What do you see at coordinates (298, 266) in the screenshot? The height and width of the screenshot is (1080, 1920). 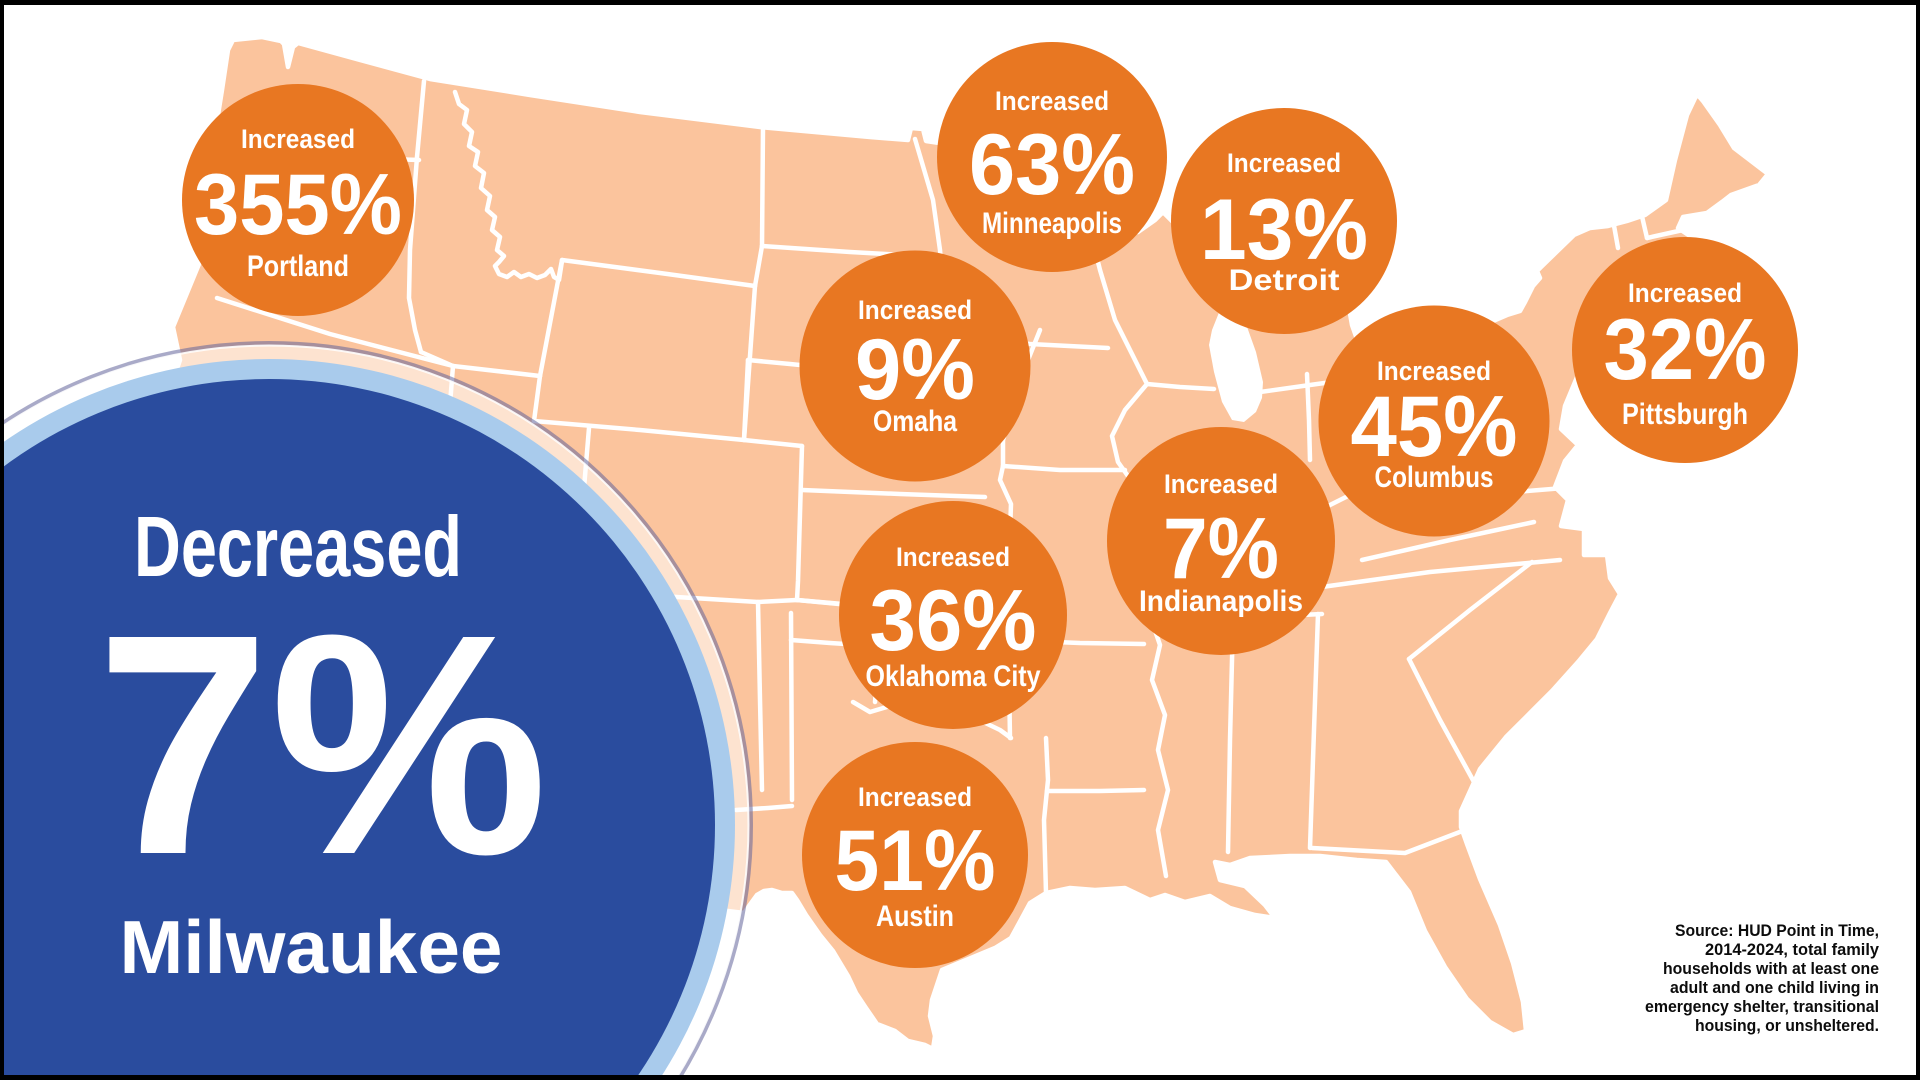 I see `svg-text: Portland` at bounding box center [298, 266].